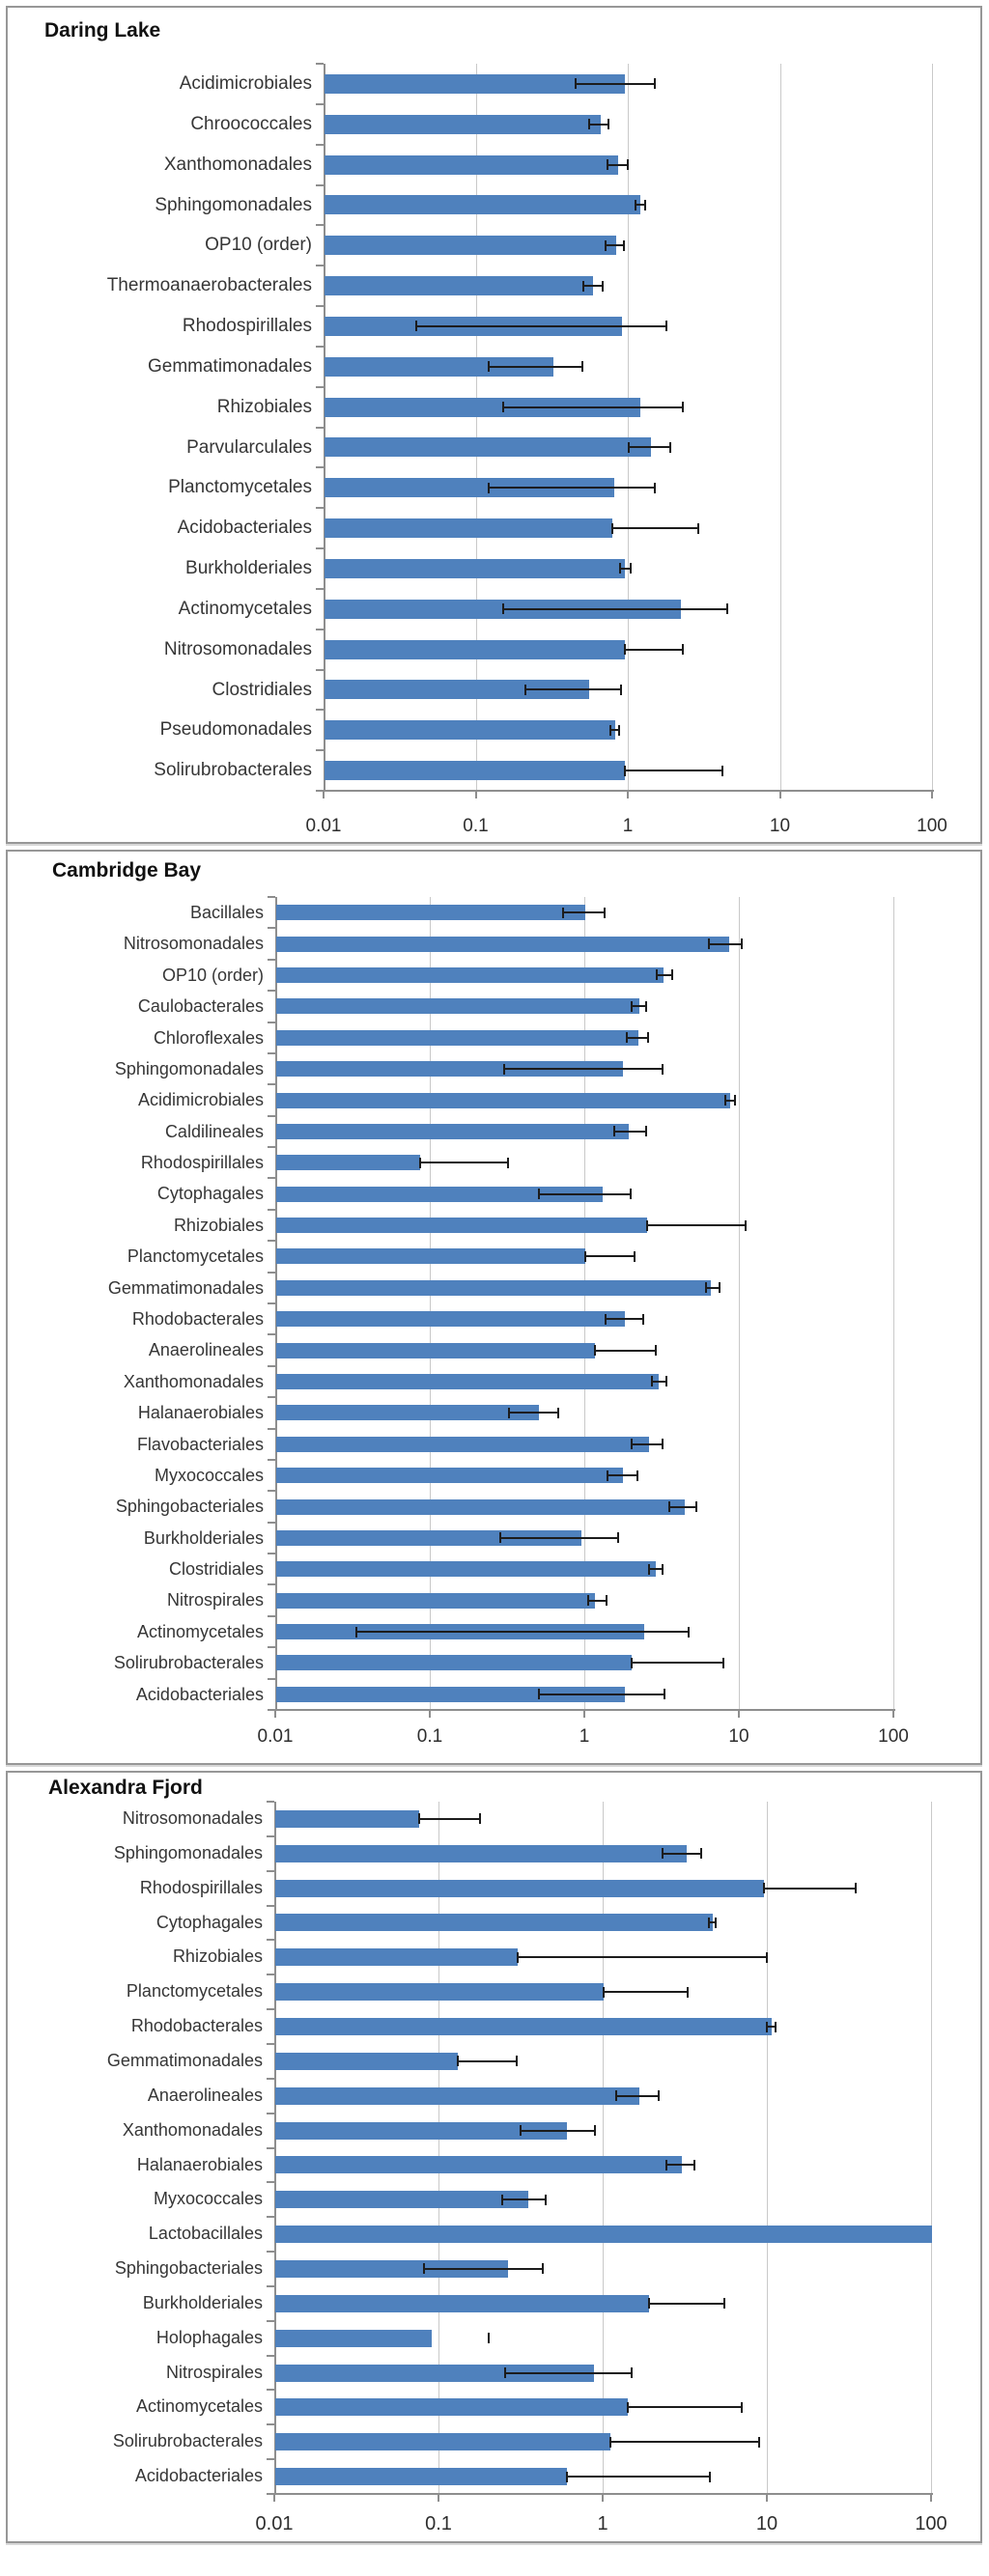 The image size is (989, 2576). I want to click on x-tick-label: 0.1, so click(429, 1737).